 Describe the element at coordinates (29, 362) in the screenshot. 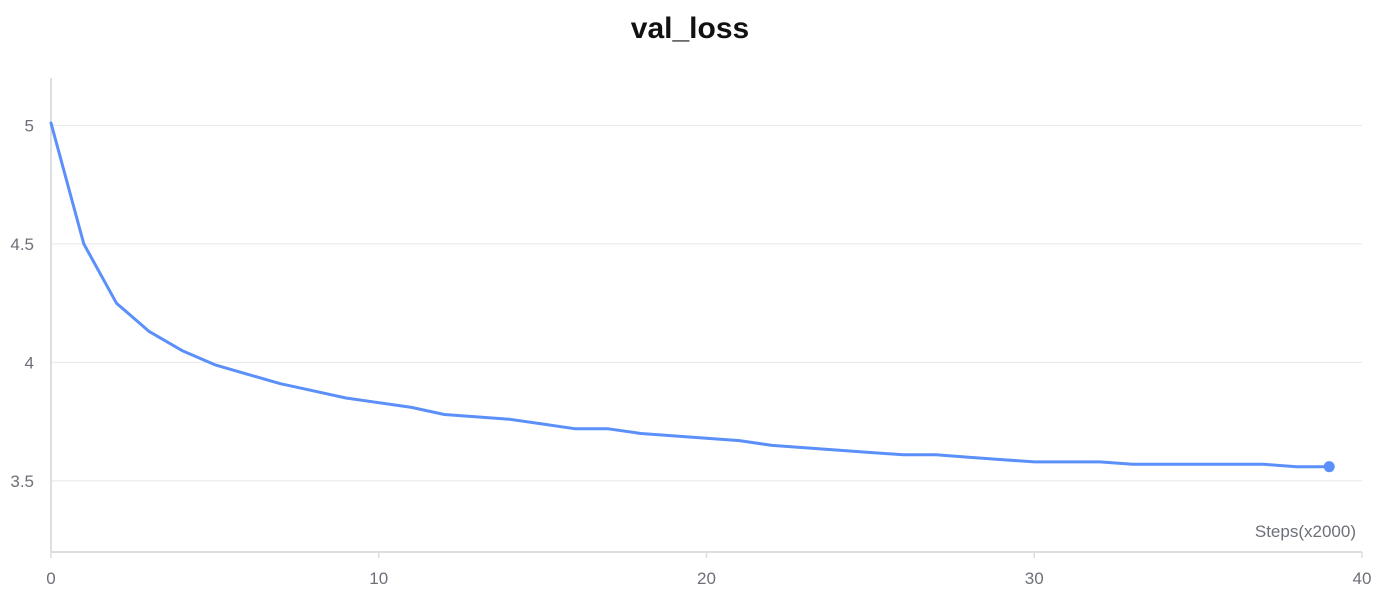

I see `y-tick-label: 4` at that location.